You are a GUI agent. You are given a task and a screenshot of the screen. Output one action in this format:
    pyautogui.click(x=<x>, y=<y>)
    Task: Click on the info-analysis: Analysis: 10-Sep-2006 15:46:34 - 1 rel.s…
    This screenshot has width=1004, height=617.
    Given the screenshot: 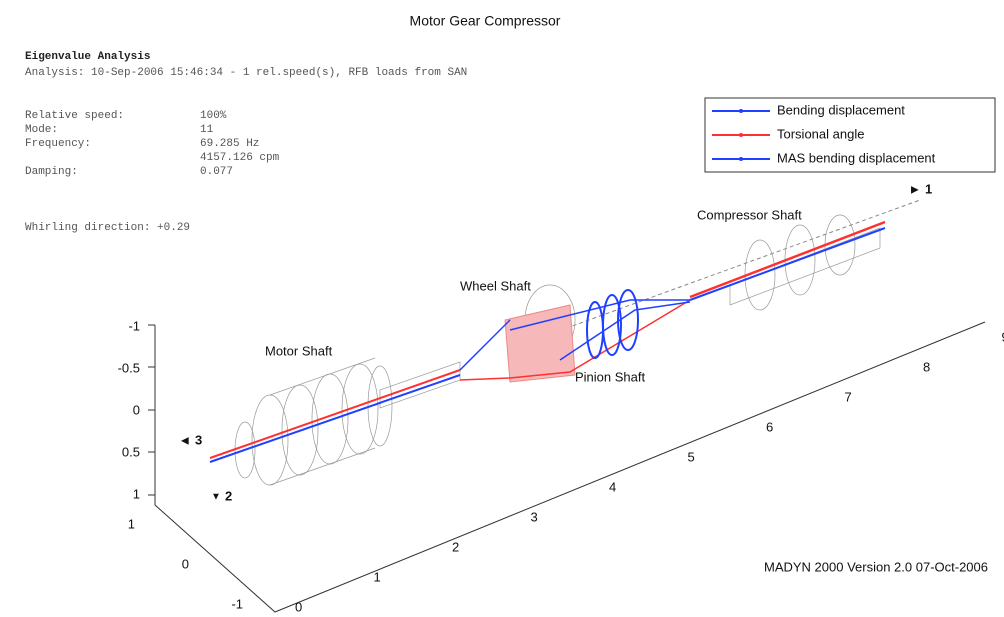 What is the action you would take?
    pyautogui.click(x=246, y=73)
    